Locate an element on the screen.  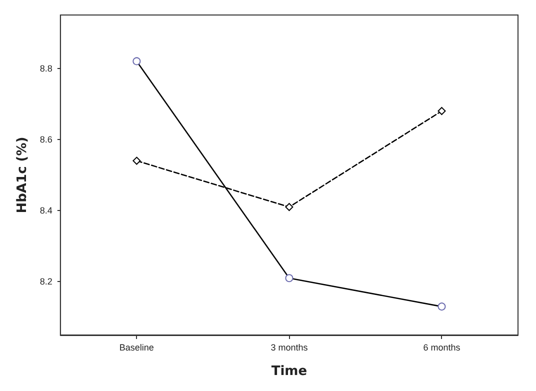
x-axis-title: Time is located at coordinates (289, 371).